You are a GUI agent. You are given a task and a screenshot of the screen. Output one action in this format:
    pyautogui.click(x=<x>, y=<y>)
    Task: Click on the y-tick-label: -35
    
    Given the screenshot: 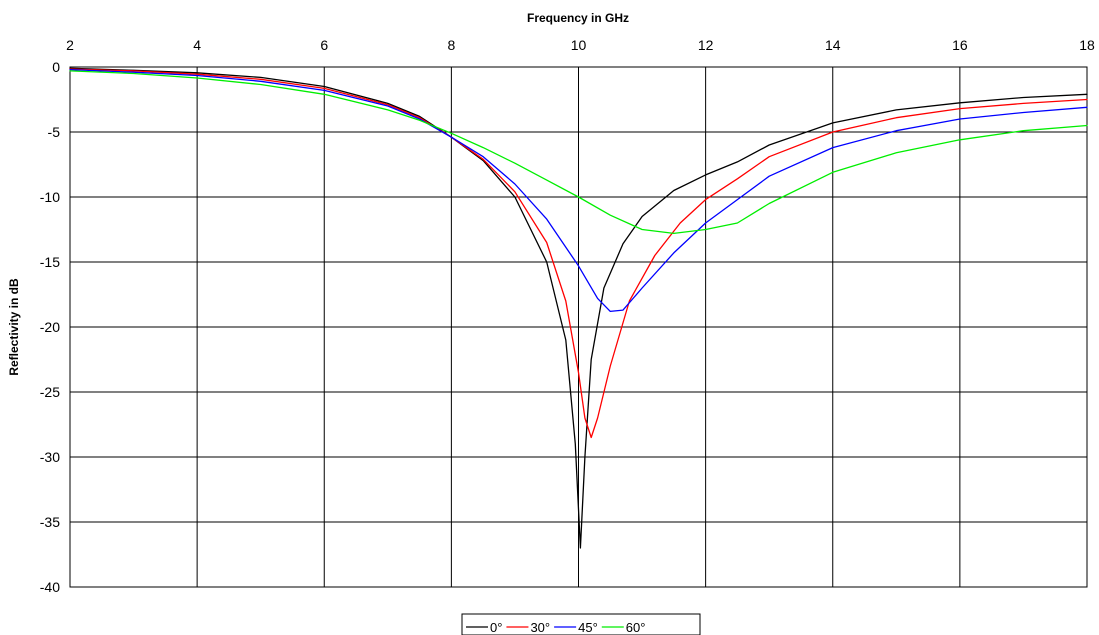 What is the action you would take?
    pyautogui.click(x=50, y=522)
    